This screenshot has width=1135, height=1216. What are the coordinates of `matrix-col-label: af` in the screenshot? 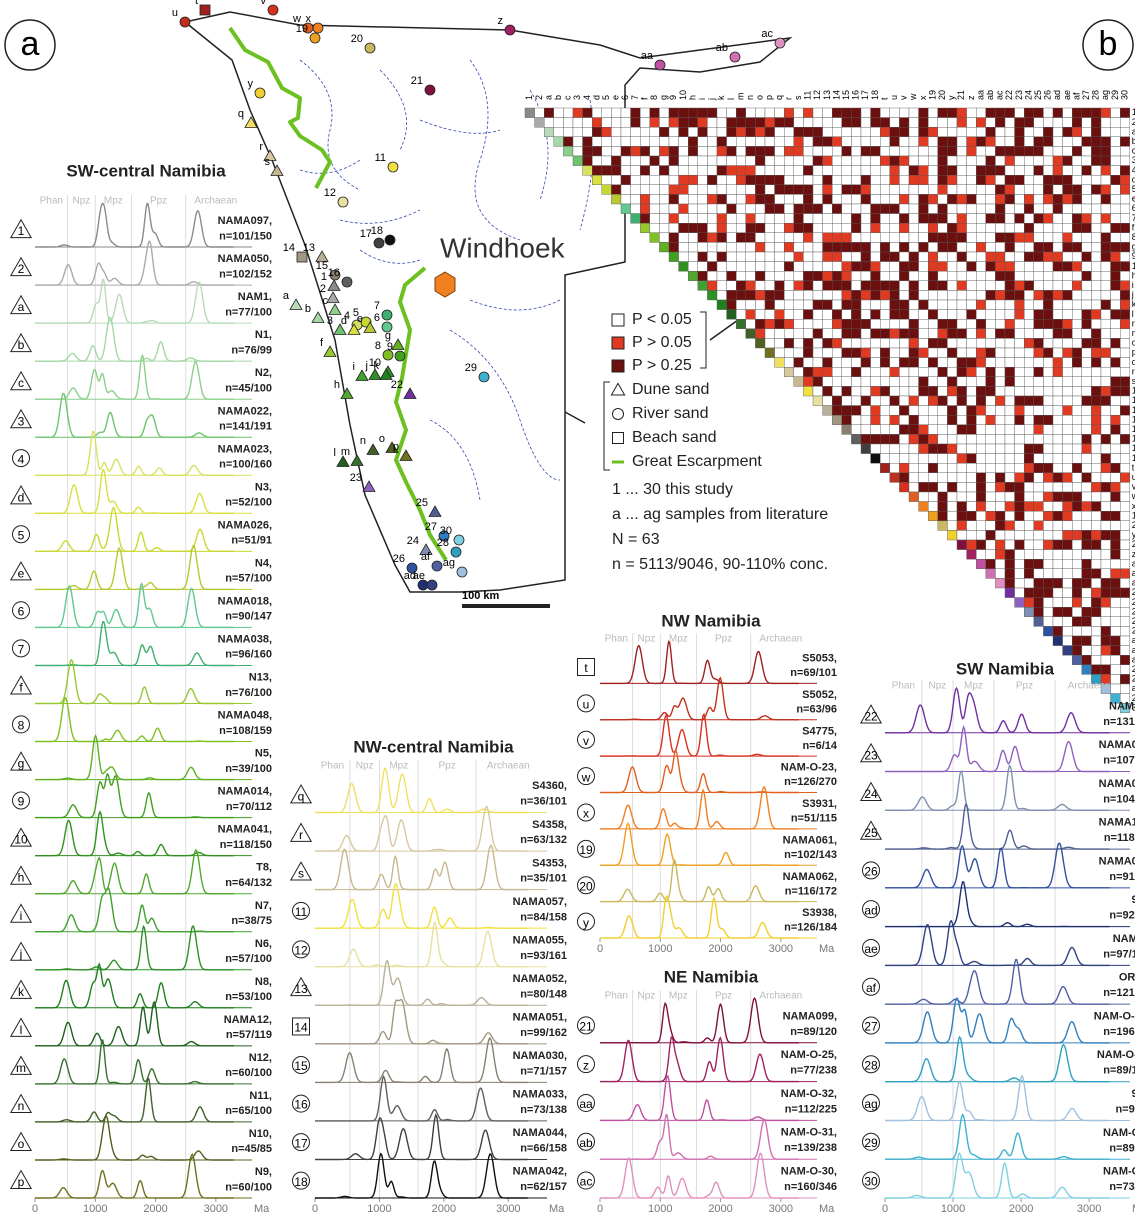 It's located at (1076, 96).